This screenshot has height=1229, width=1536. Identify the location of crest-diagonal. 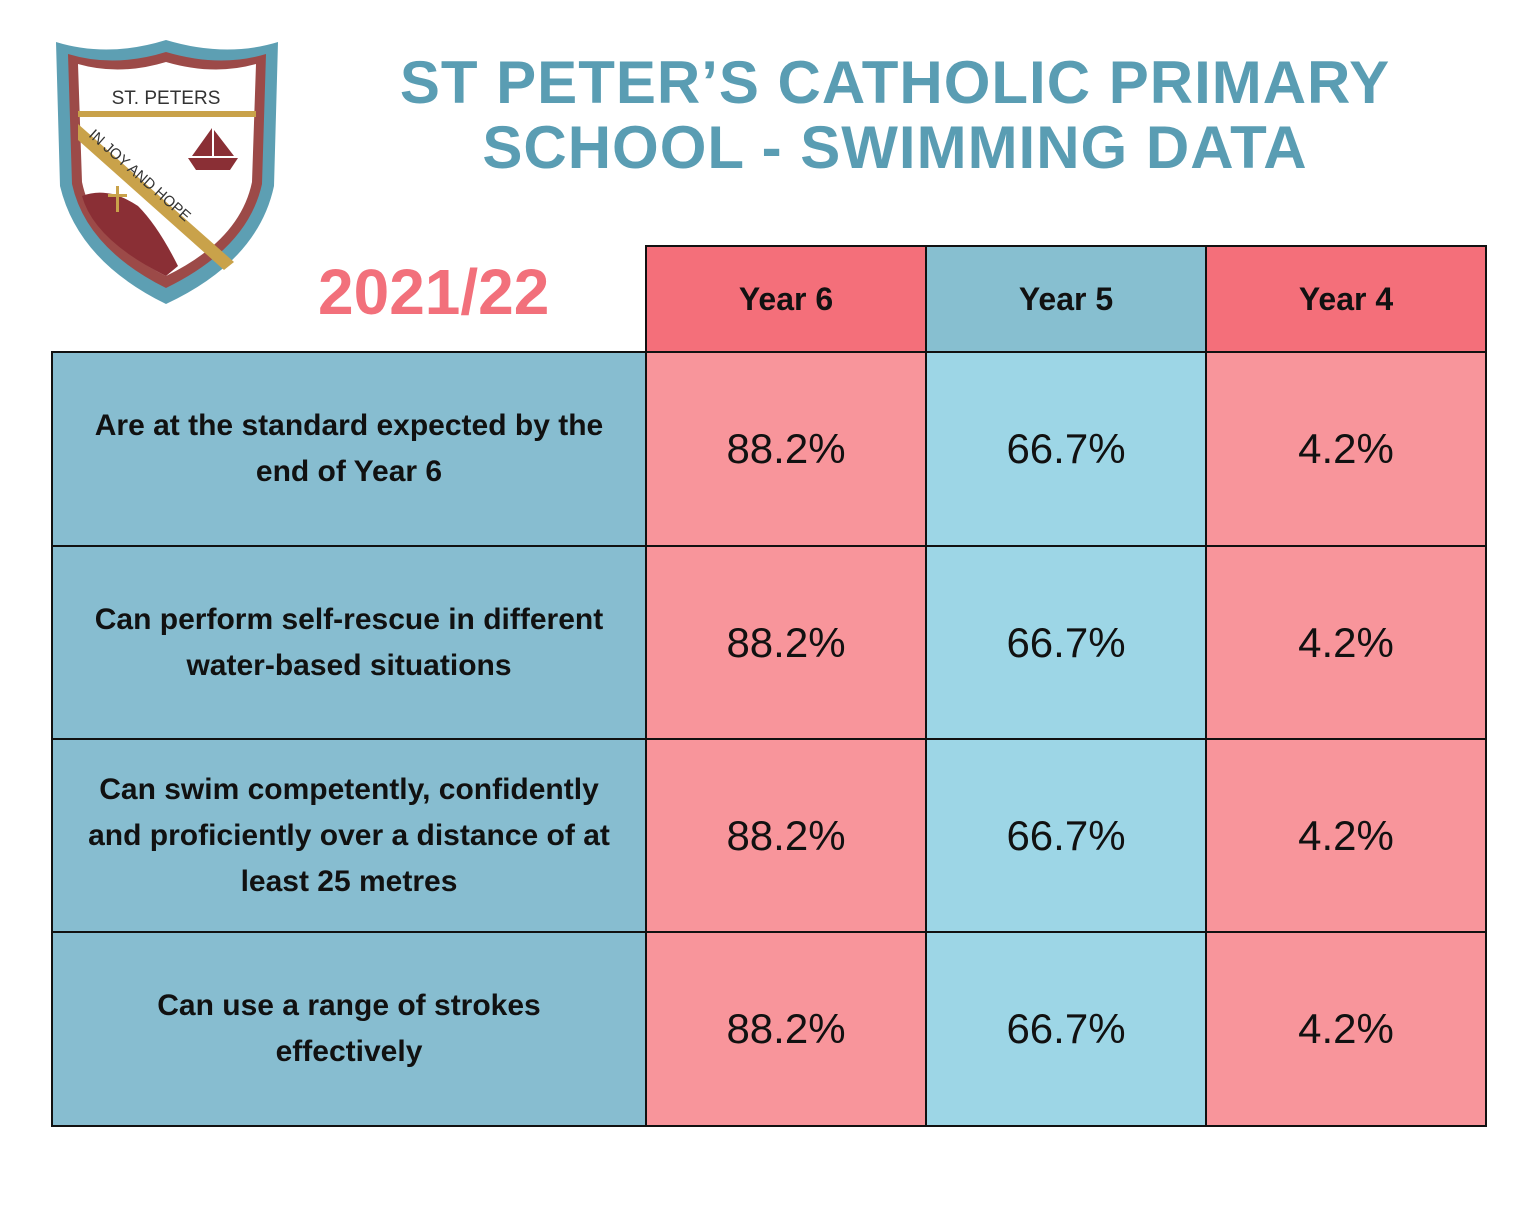
(156, 197).